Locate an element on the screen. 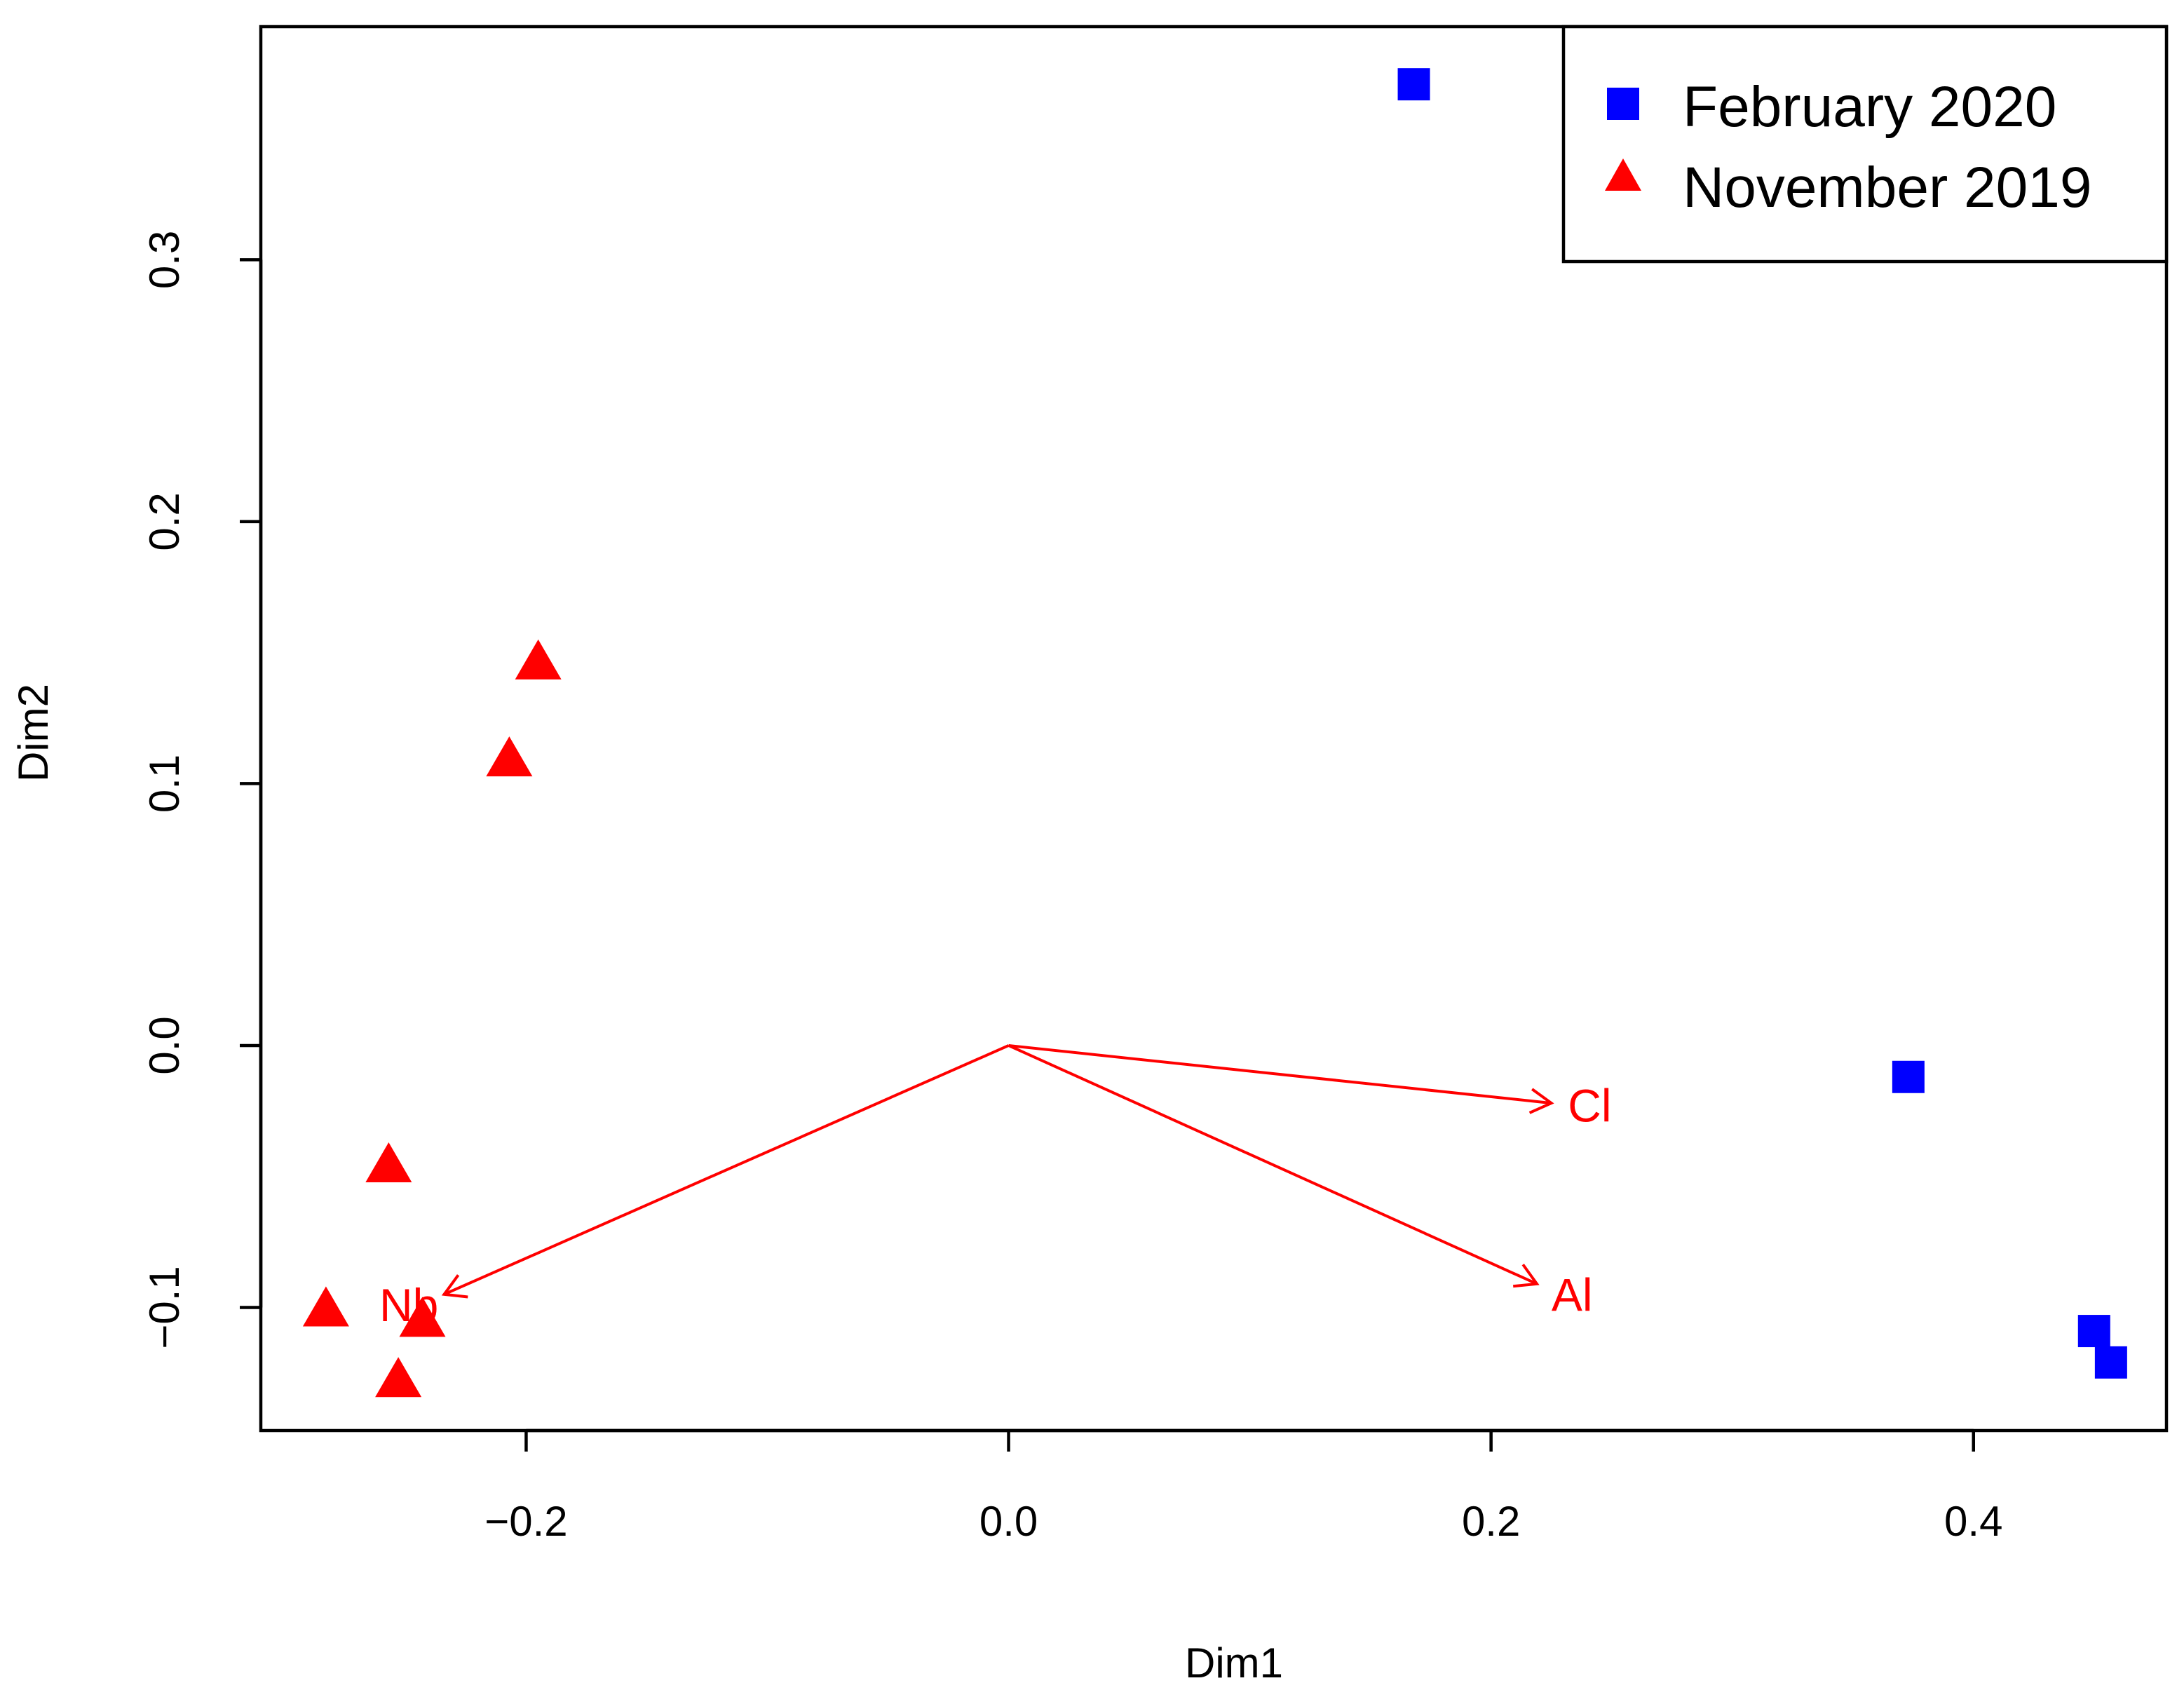  vector-label-cl: Cl is located at coordinates (1590, 1105).